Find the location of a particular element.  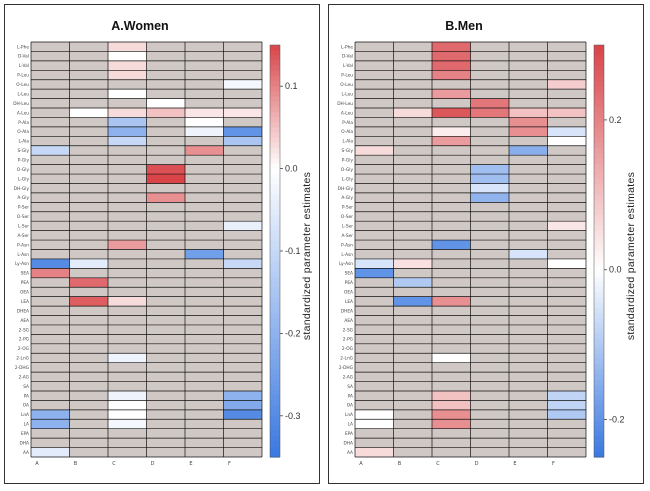

column-label: C is located at coordinates (438, 464).